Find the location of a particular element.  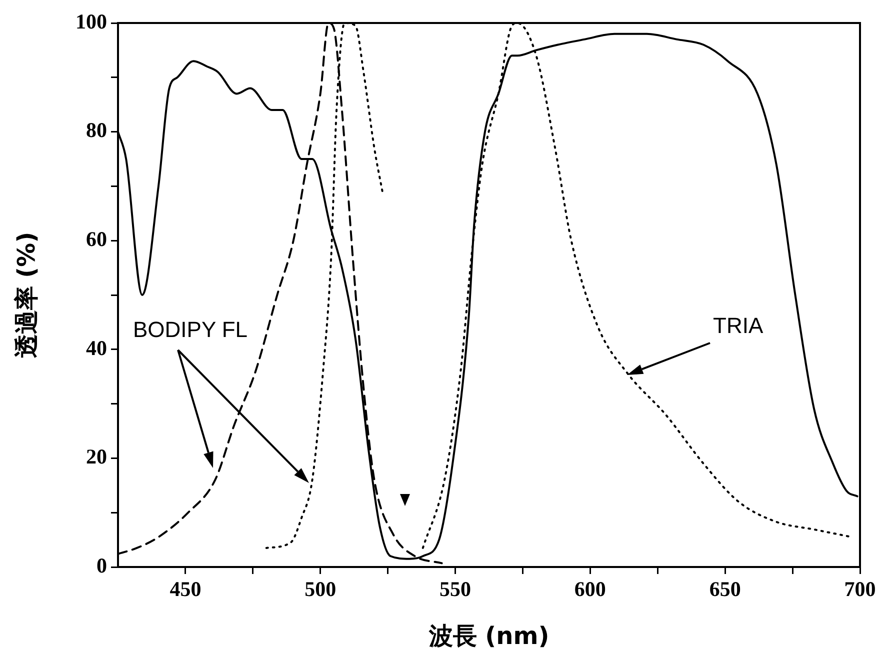

x-axis-title: 波長 (nm) is located at coordinates (489, 636).